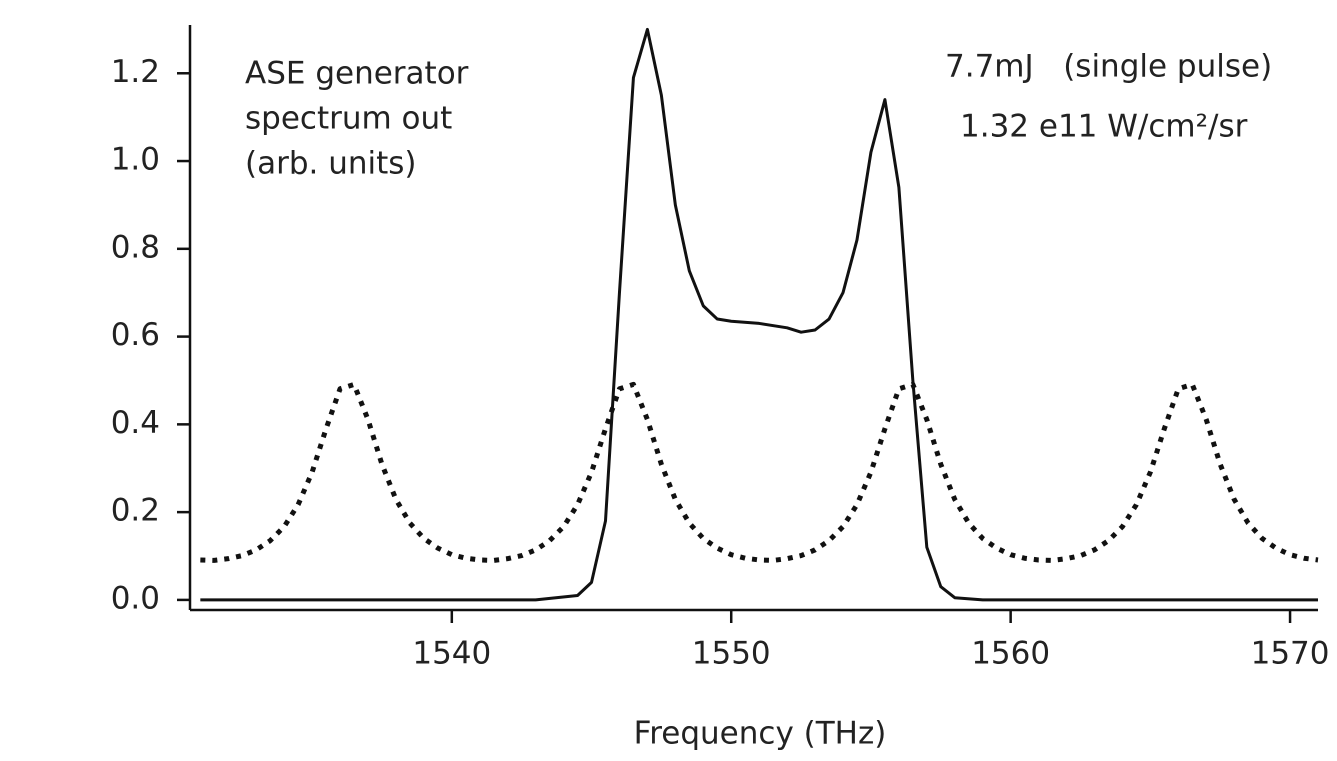 The height and width of the screenshot is (761, 1337). Describe the element at coordinates (1290, 654) in the screenshot. I see `x-tick-label: 1570` at that location.